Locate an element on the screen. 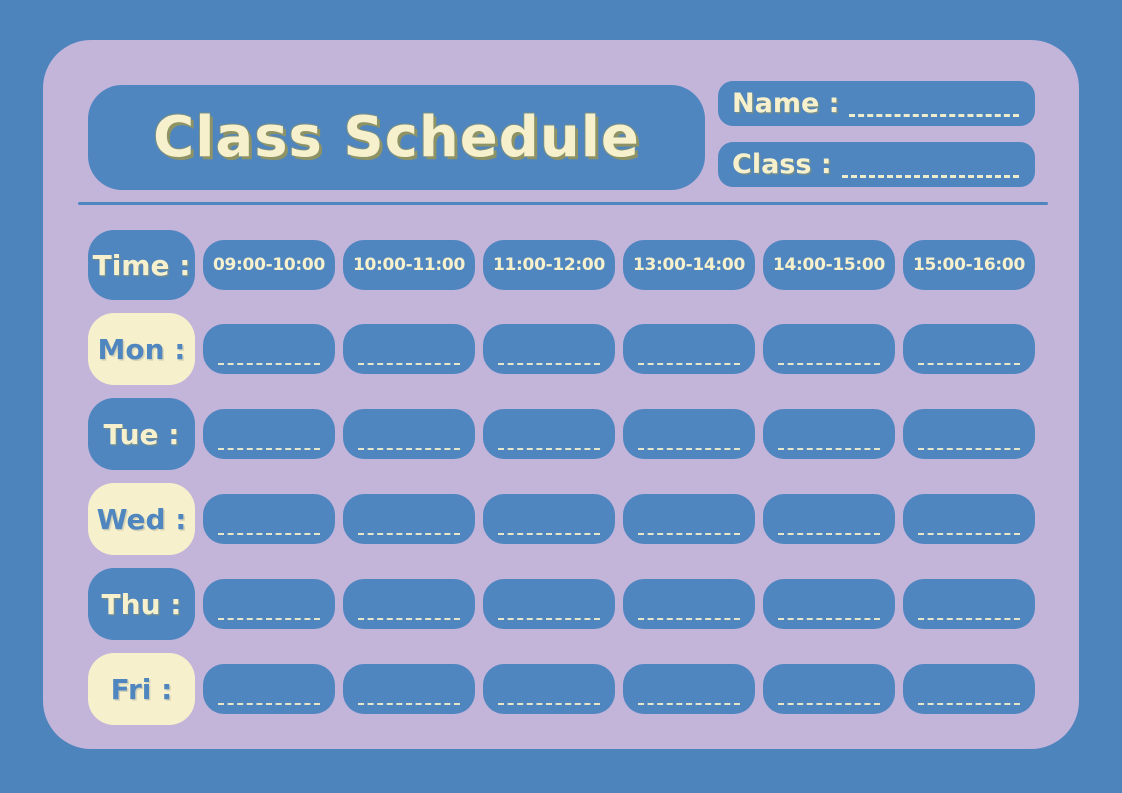  day-label: Fri : is located at coordinates (141, 689).